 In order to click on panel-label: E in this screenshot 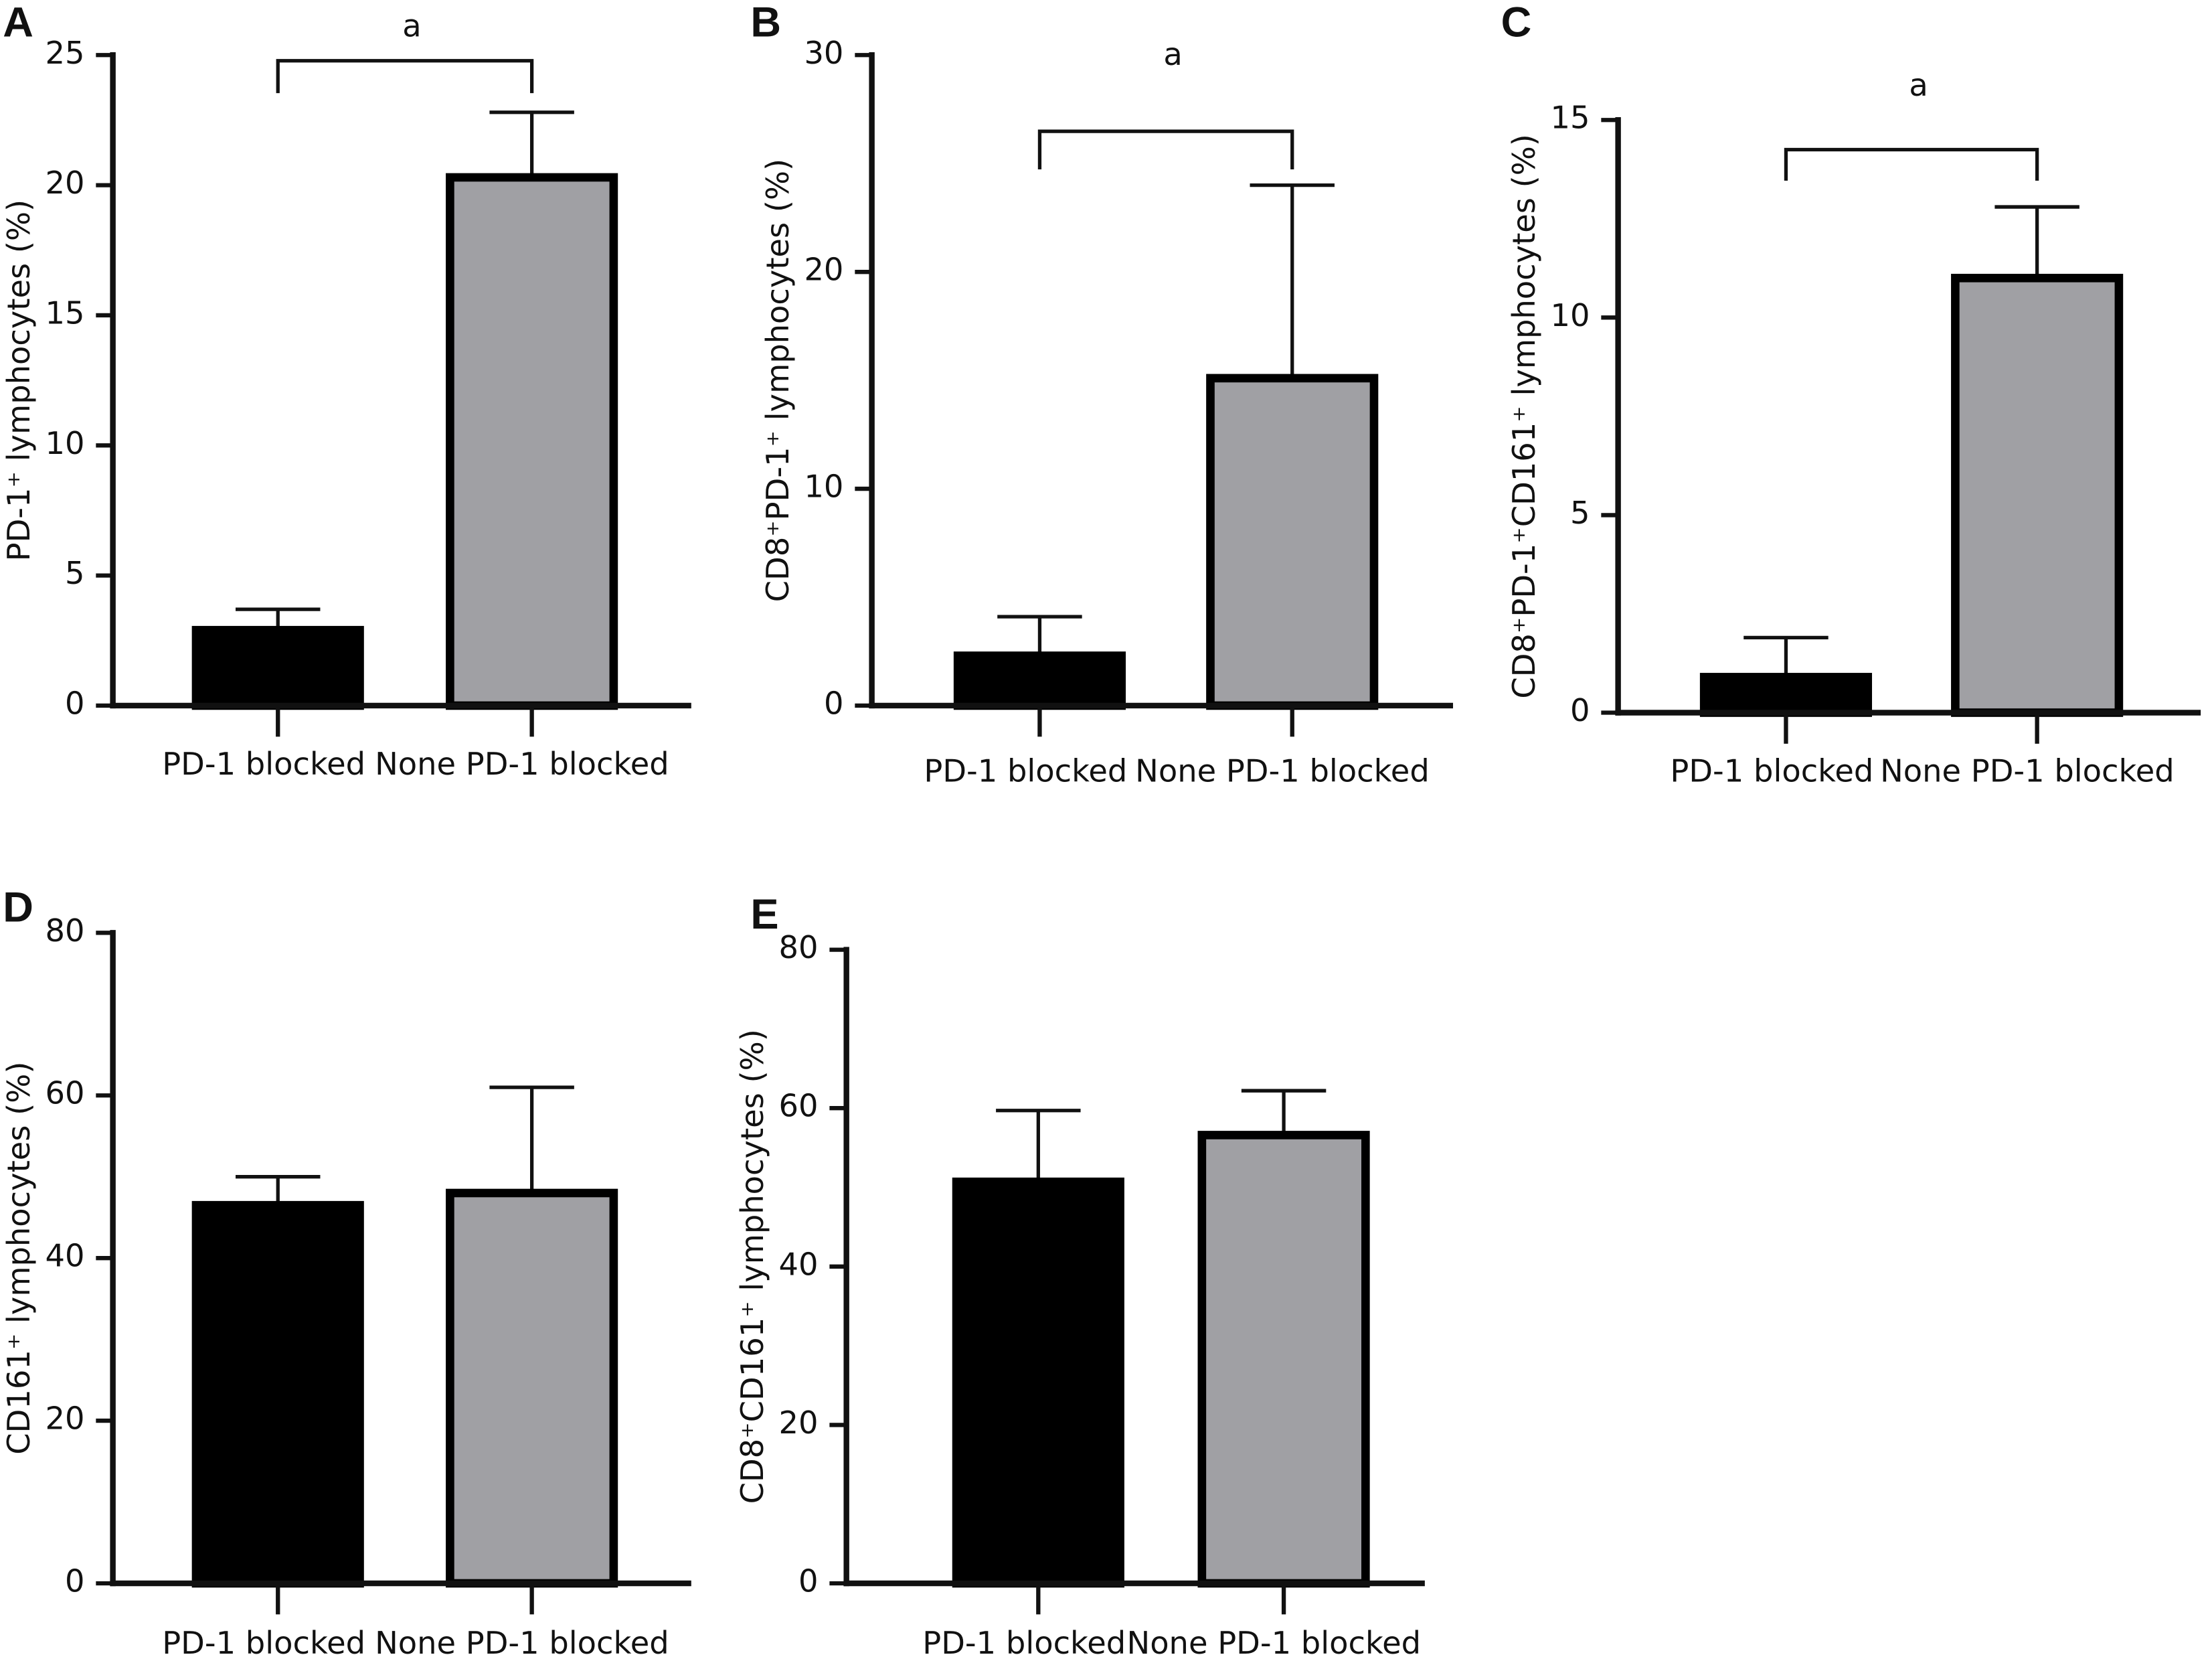, I will do `click(764, 914)`.